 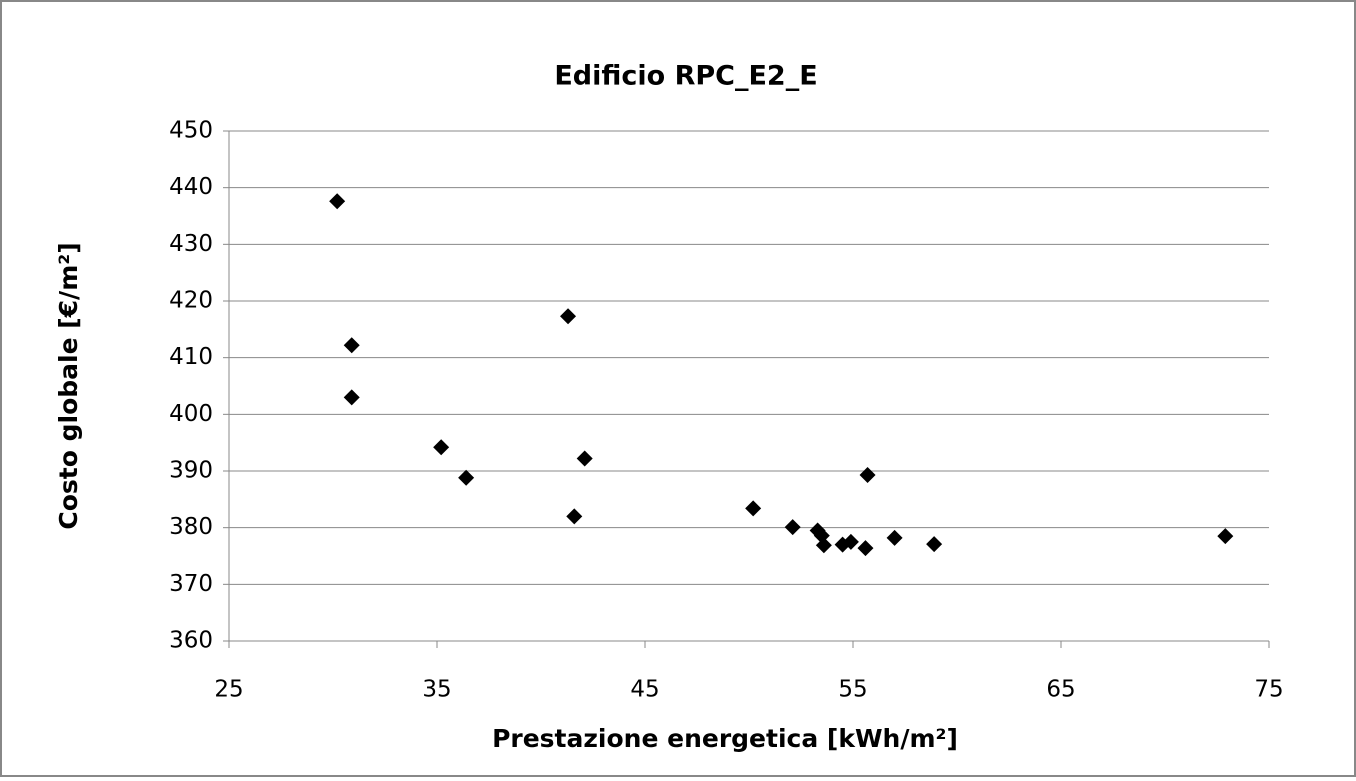 I want to click on y-tick-label: 370, so click(x=191, y=584).